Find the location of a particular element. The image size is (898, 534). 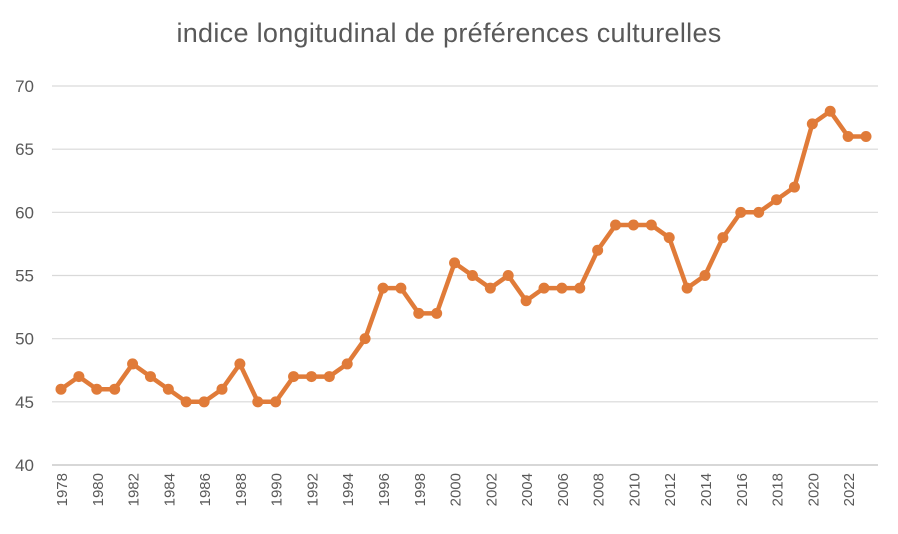

data-point-2004 is located at coordinates (526, 301).